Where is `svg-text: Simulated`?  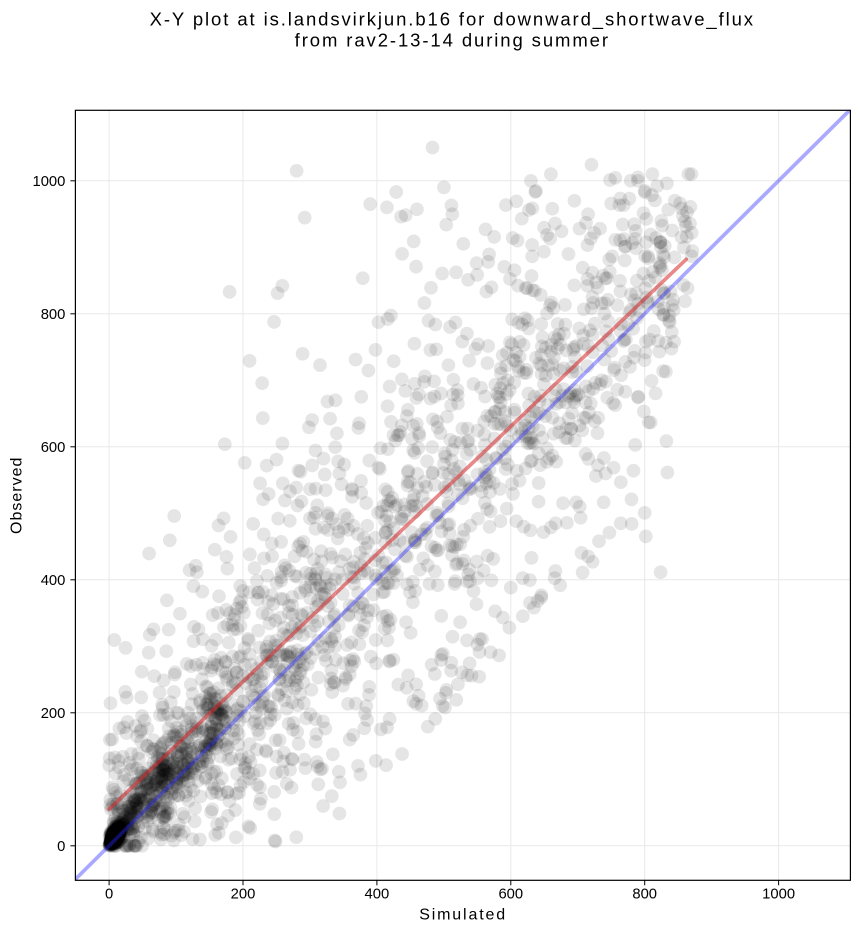 svg-text: Simulated is located at coordinates (463, 915).